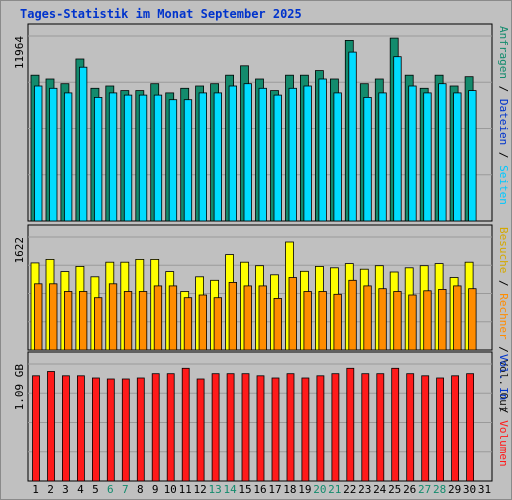 The image size is (512, 500). Describe the element at coordinates (424, 489) in the screenshot. I see `day-label-27: 27` at that location.